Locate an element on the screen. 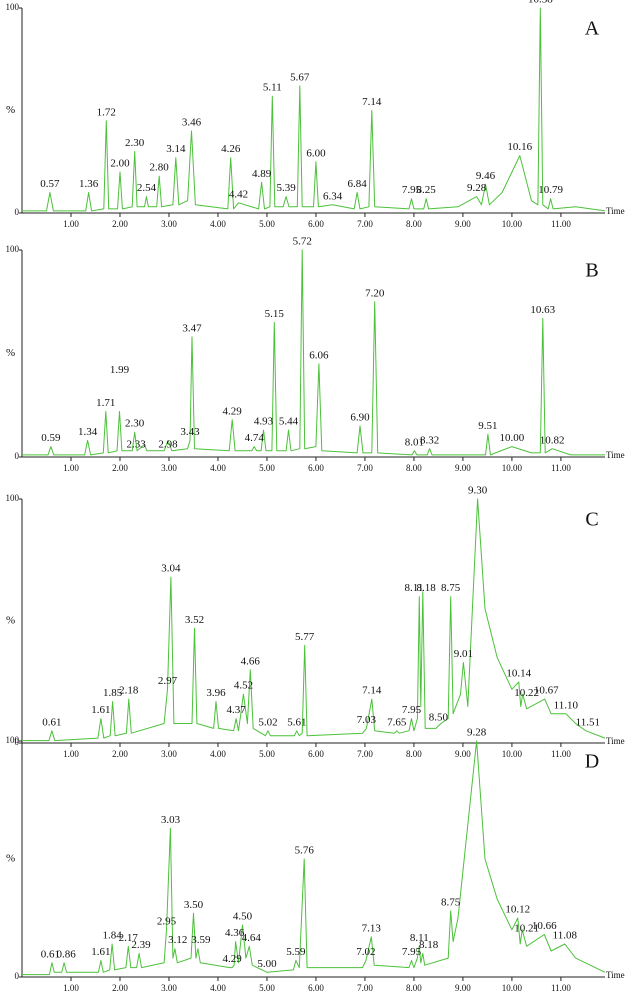 The width and height of the screenshot is (633, 992). peak-label: 10.63 is located at coordinates (542, 310).